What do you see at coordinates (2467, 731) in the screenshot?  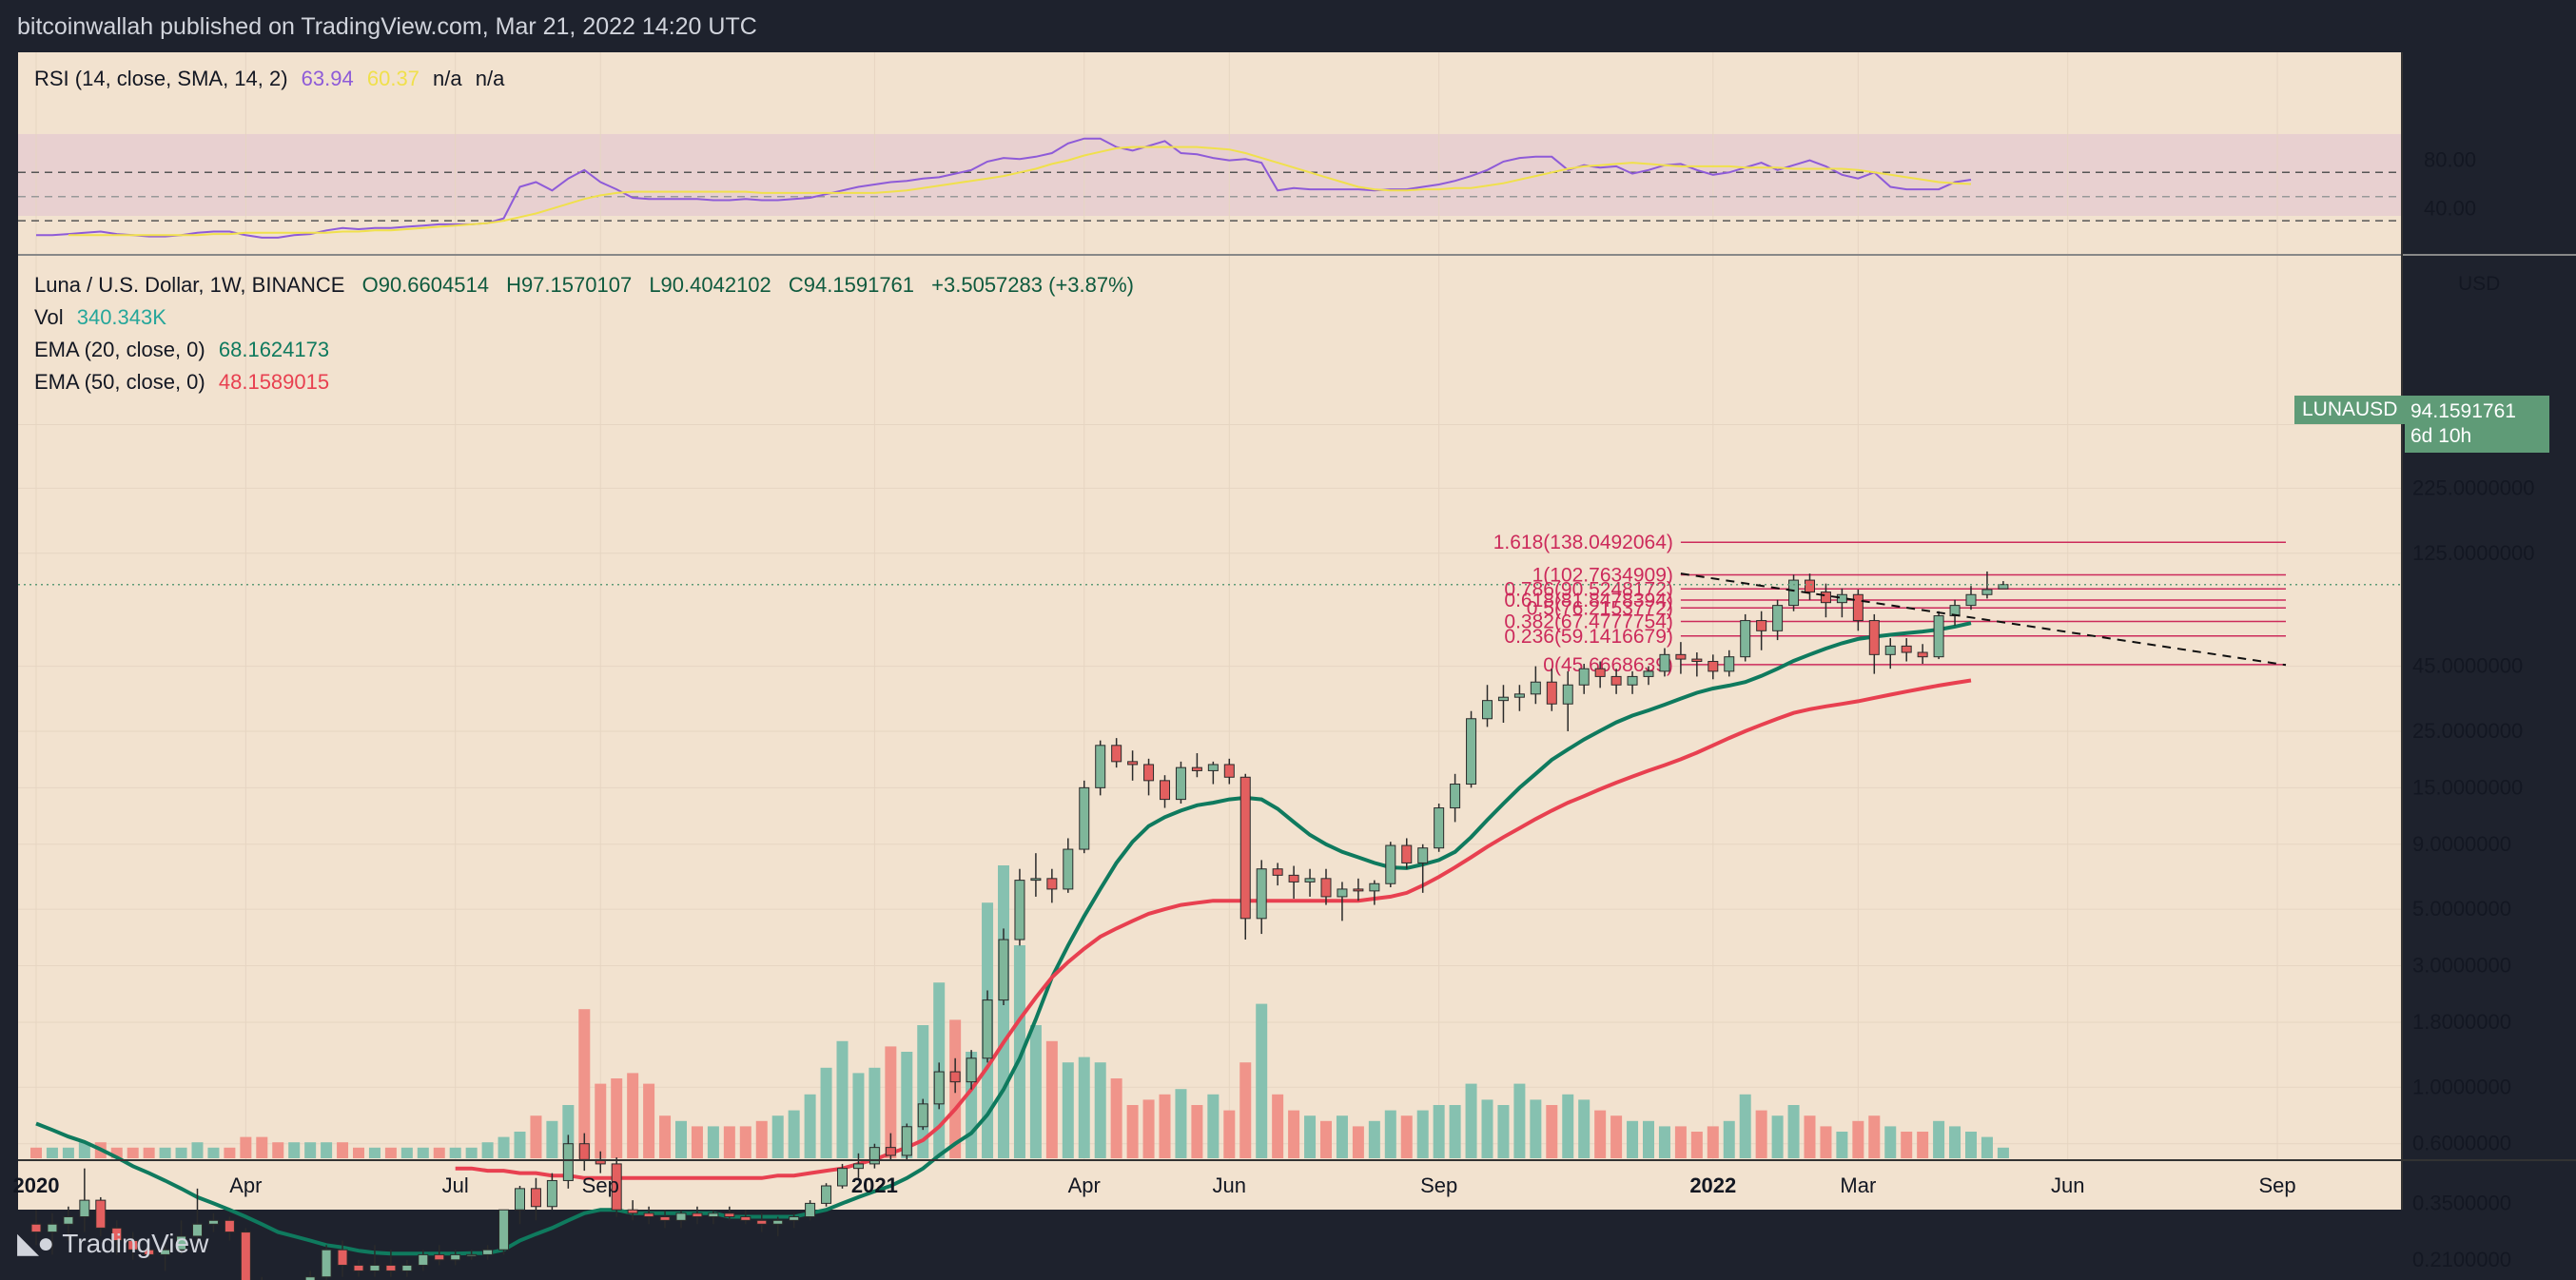 I see `price-axis-label: 25.0000000` at bounding box center [2467, 731].